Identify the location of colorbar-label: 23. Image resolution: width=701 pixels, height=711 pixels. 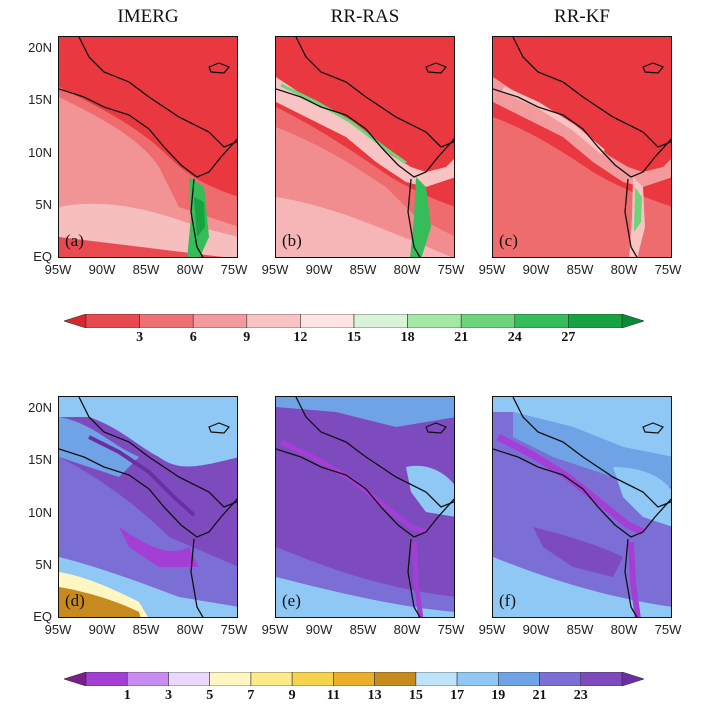
(580, 695).